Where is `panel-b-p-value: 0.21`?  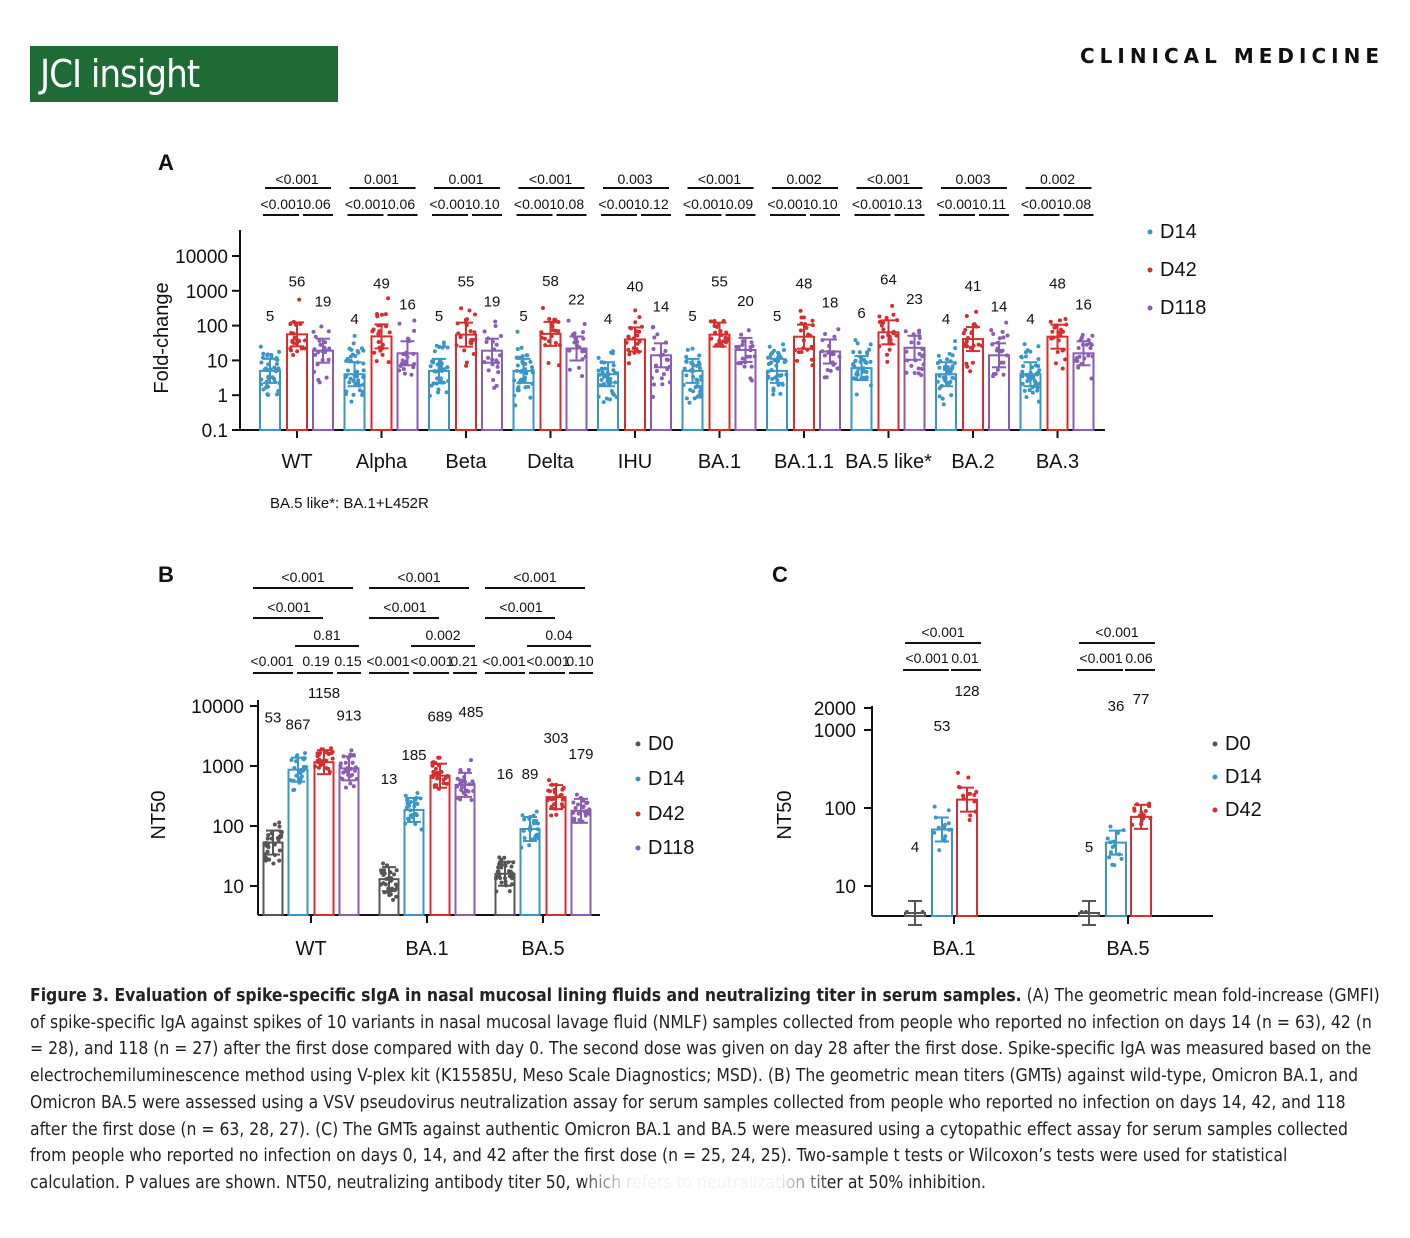 panel-b-p-value: 0.21 is located at coordinates (463, 661).